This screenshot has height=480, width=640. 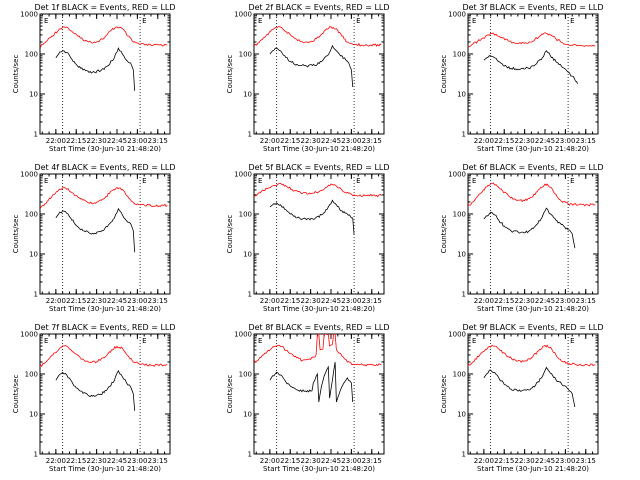 What do you see at coordinates (318, 7) in the screenshot?
I see `panel-title: Det 2f BLACK = Events, RED = LLD` at bounding box center [318, 7].